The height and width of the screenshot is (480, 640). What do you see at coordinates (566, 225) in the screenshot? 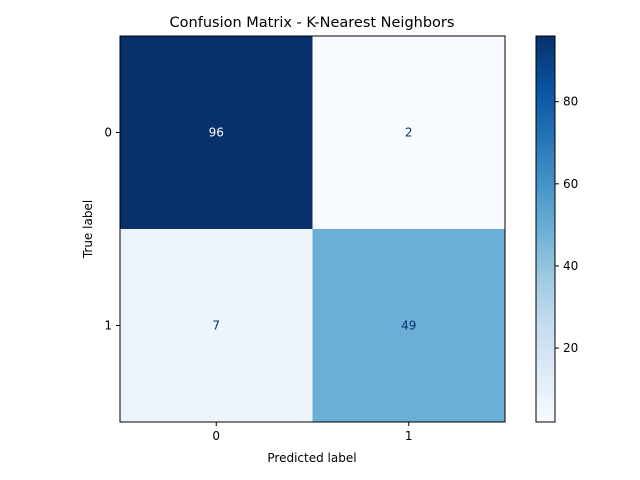
I see `colorbar-ticks: 20 40 60 80` at bounding box center [566, 225].